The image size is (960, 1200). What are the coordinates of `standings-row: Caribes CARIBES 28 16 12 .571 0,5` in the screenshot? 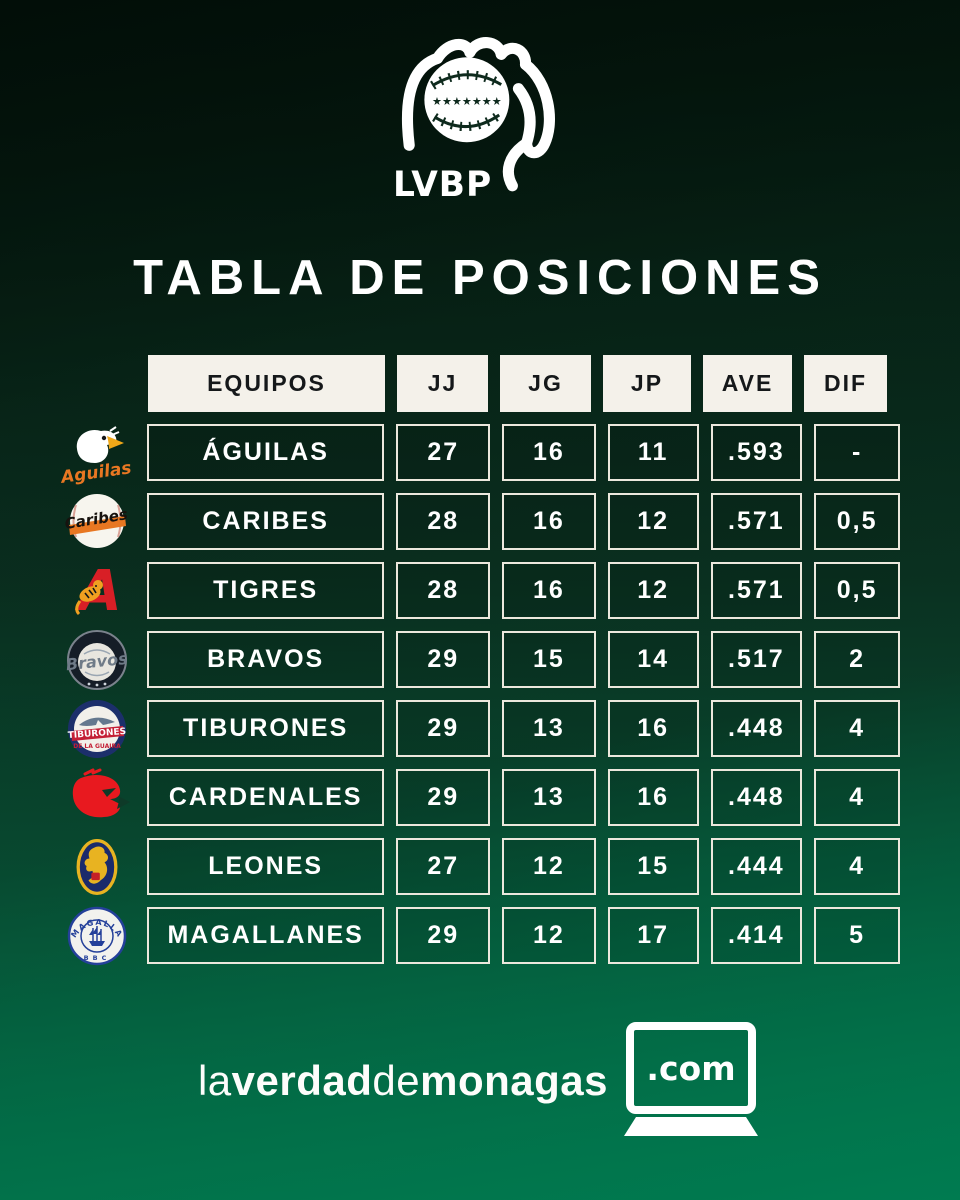 It's located at (480, 521).